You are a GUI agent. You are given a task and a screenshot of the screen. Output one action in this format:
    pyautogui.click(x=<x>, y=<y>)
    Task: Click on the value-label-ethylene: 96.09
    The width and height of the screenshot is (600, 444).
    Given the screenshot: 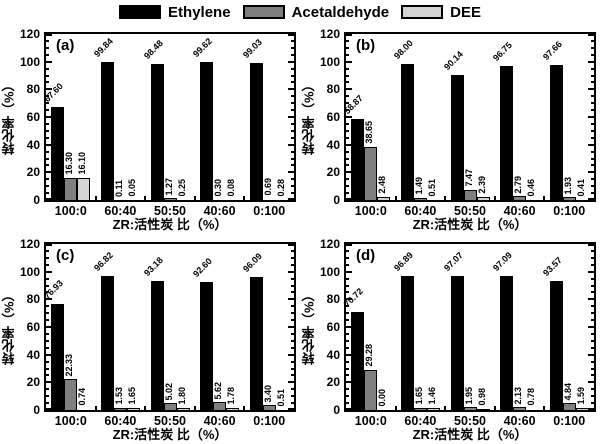 What is the action you would take?
    pyautogui.click(x=252, y=263)
    